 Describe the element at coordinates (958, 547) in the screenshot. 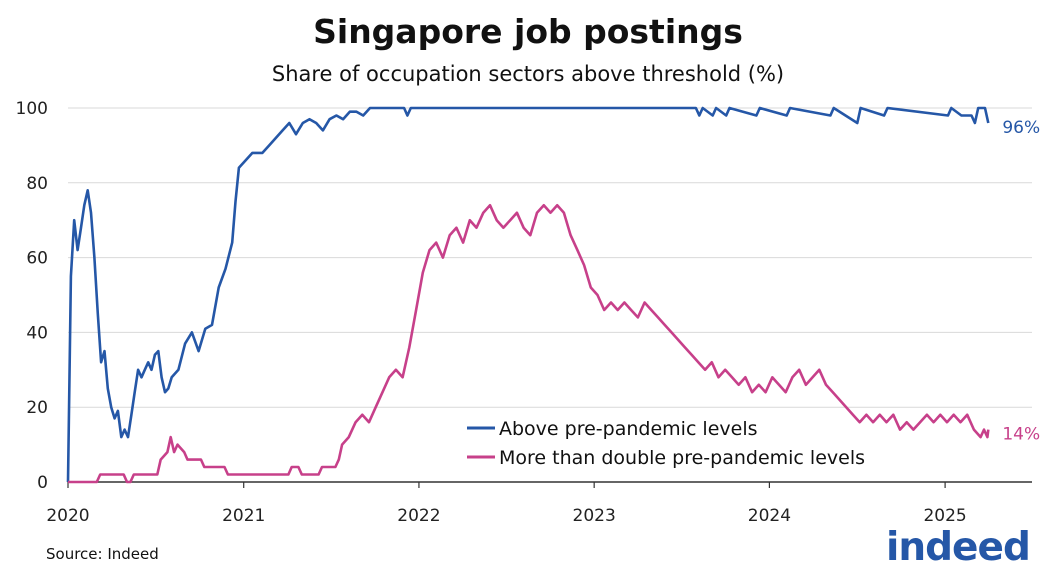

I see `indeed-logo: indeed` at that location.